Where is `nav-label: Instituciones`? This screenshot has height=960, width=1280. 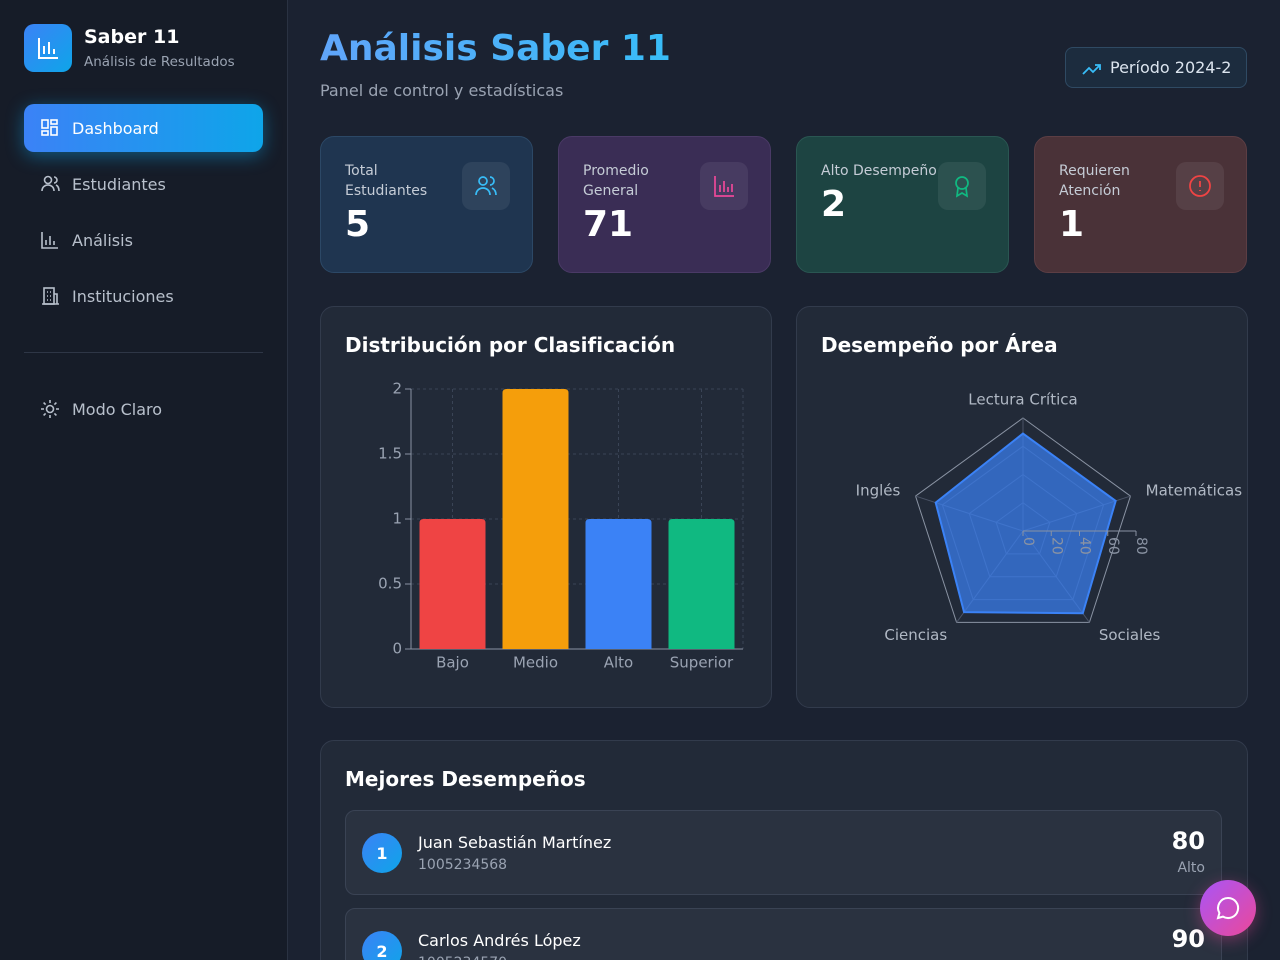
nav-label: Instituciones is located at coordinates (123, 296).